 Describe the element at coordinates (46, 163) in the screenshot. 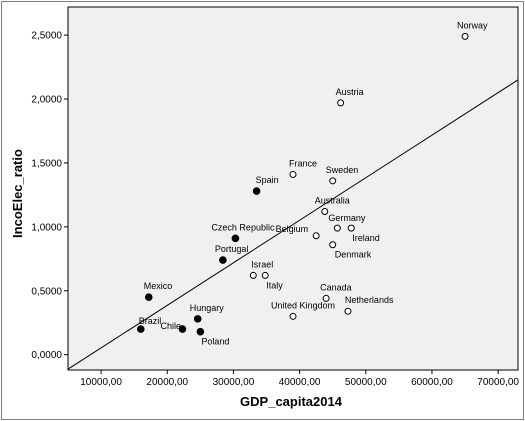

I see `y-tick-label: 1,5000` at that location.